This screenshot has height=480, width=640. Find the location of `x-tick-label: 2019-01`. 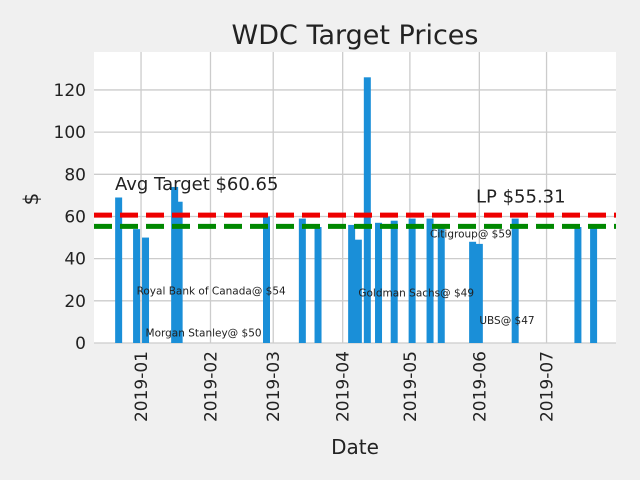

x-tick-label: 2019-01 is located at coordinates (142, 386).